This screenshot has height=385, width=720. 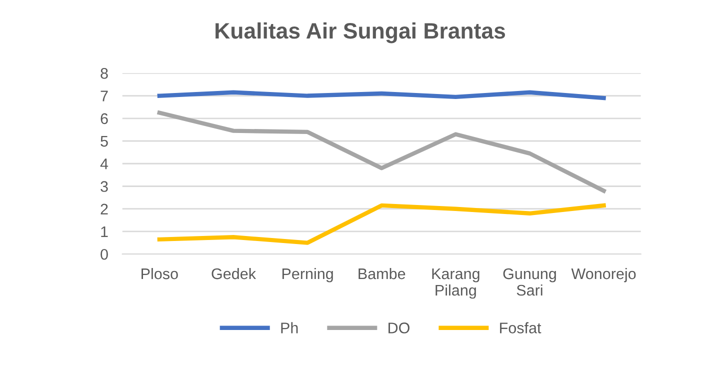 What do you see at coordinates (104, 232) in the screenshot?
I see `y-tick-label: 1` at bounding box center [104, 232].